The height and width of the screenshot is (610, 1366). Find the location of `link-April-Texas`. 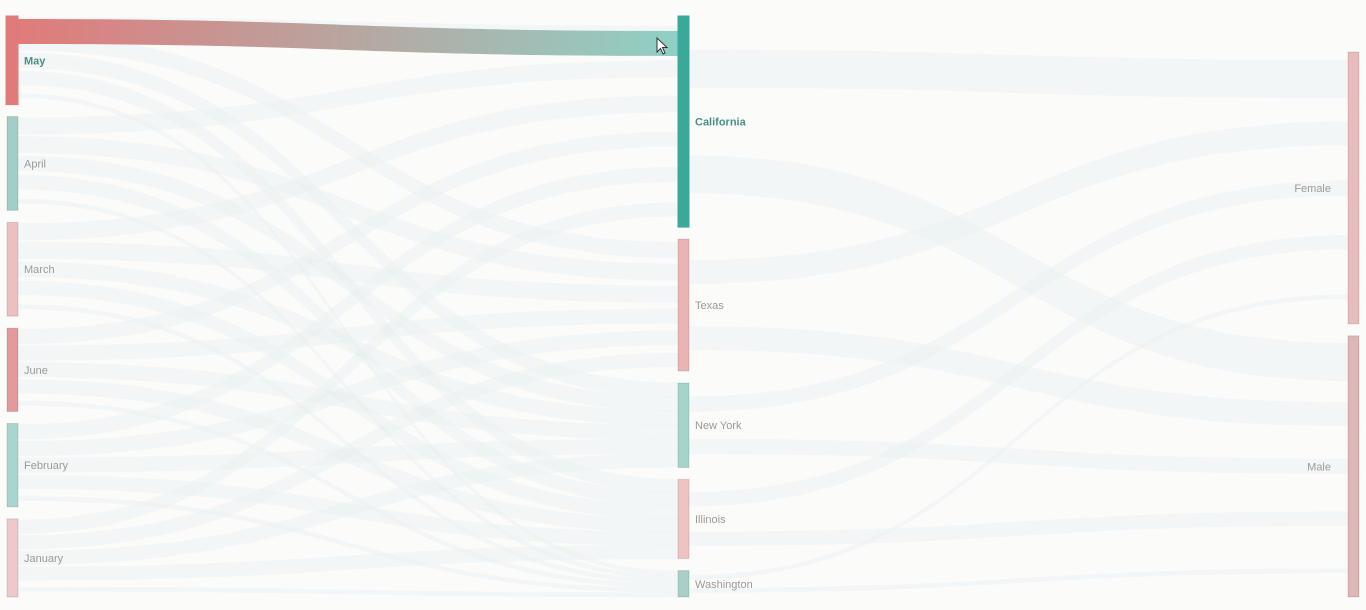

link-April-Texas is located at coordinates (348, 208).